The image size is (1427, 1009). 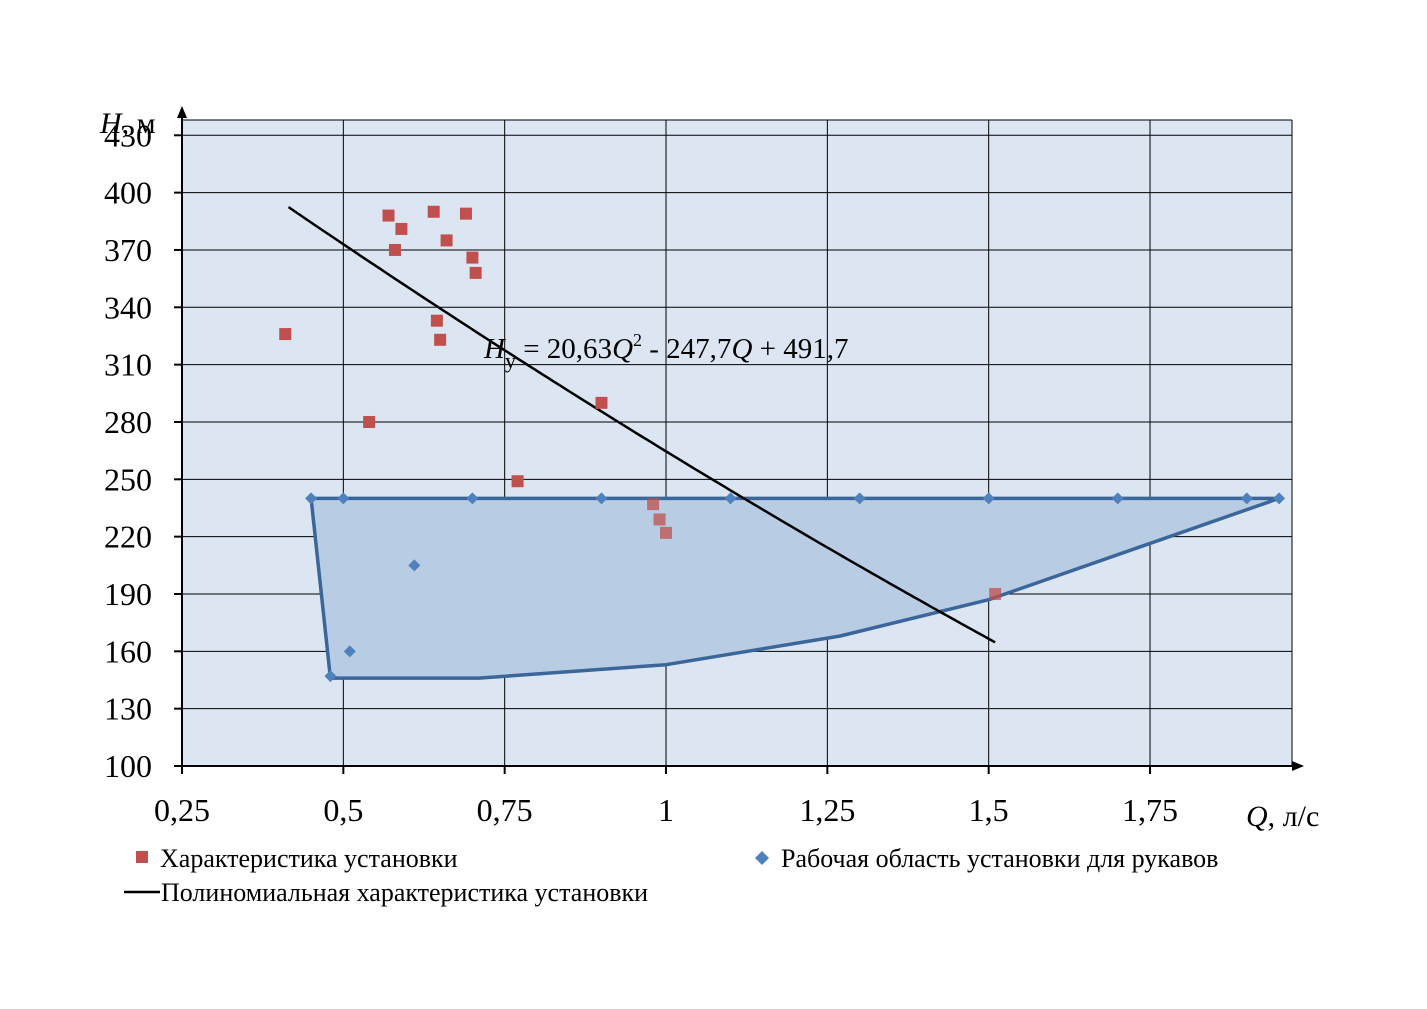 I want to click on y-tick-label: 340, so click(x=128, y=307).